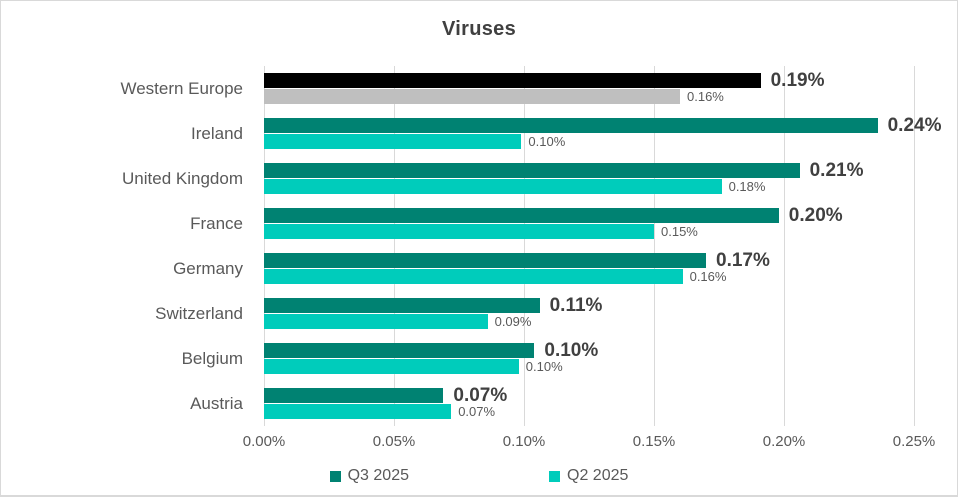  I want to click on x-axis-tick-label: 0.25%, so click(914, 441).